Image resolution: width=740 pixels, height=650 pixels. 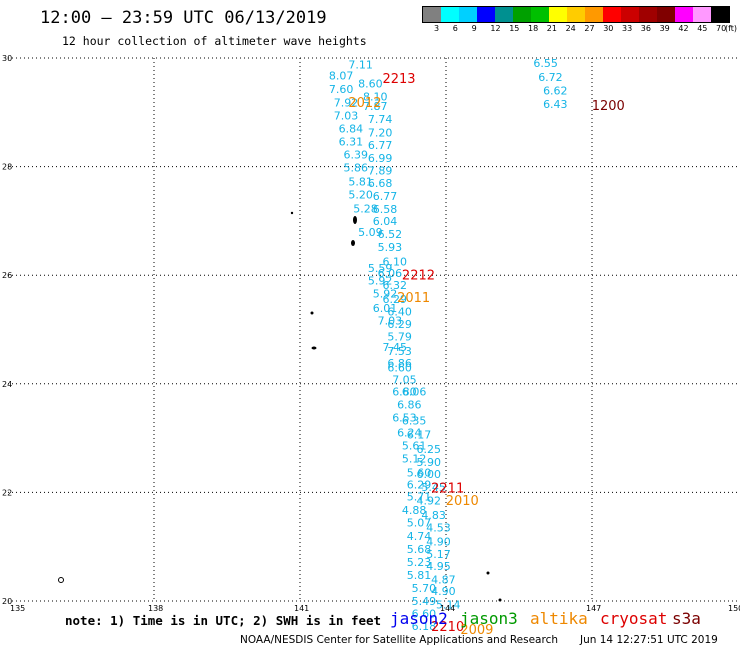 I want to click on pass-time-label: 2213, so click(x=398, y=79).